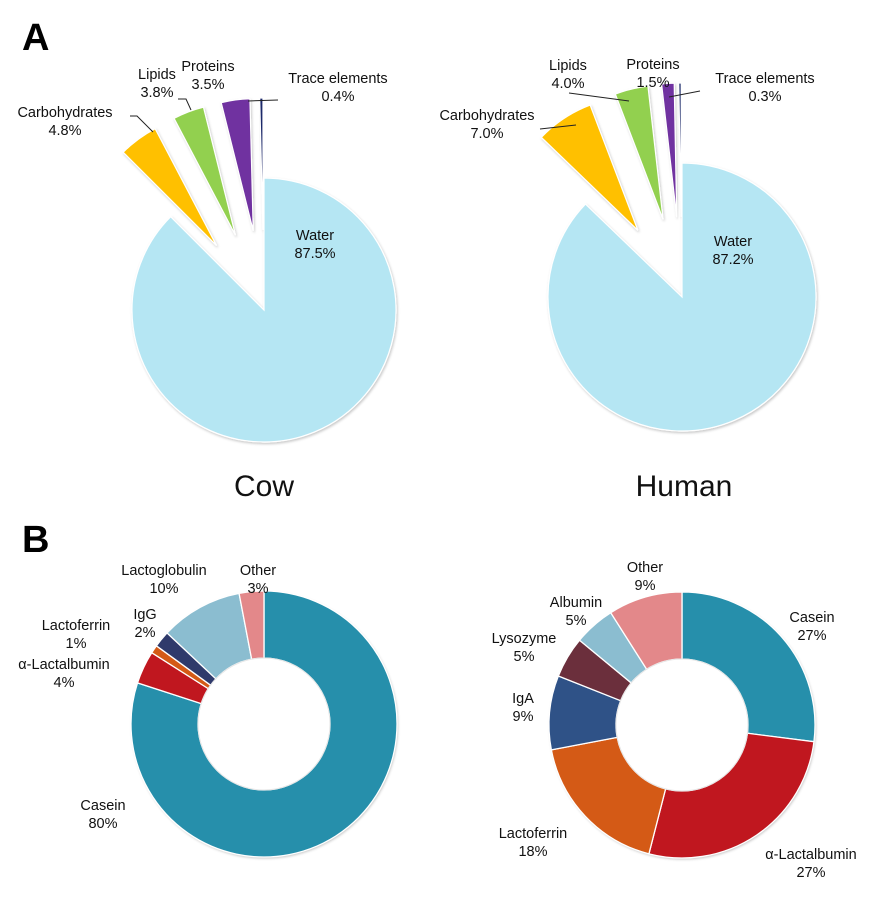 This screenshot has height=900, width=890. Describe the element at coordinates (144, 615) in the screenshot. I see `segment-igg-label-name: IgG` at that location.